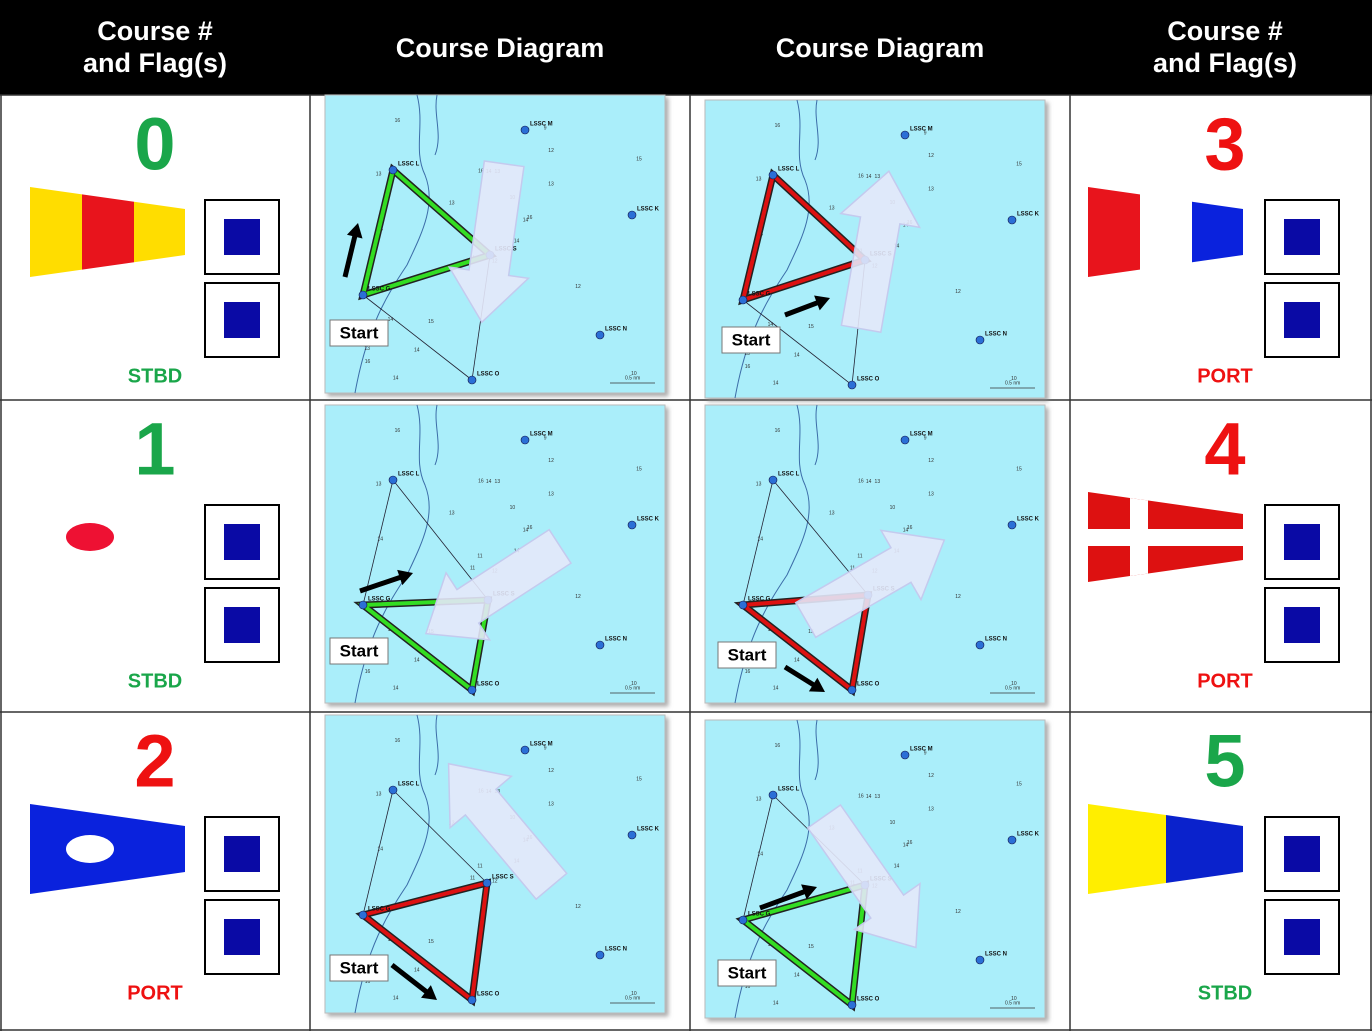  What do you see at coordinates (154, 144) in the screenshot?
I see `course-number: 0` at bounding box center [154, 144].